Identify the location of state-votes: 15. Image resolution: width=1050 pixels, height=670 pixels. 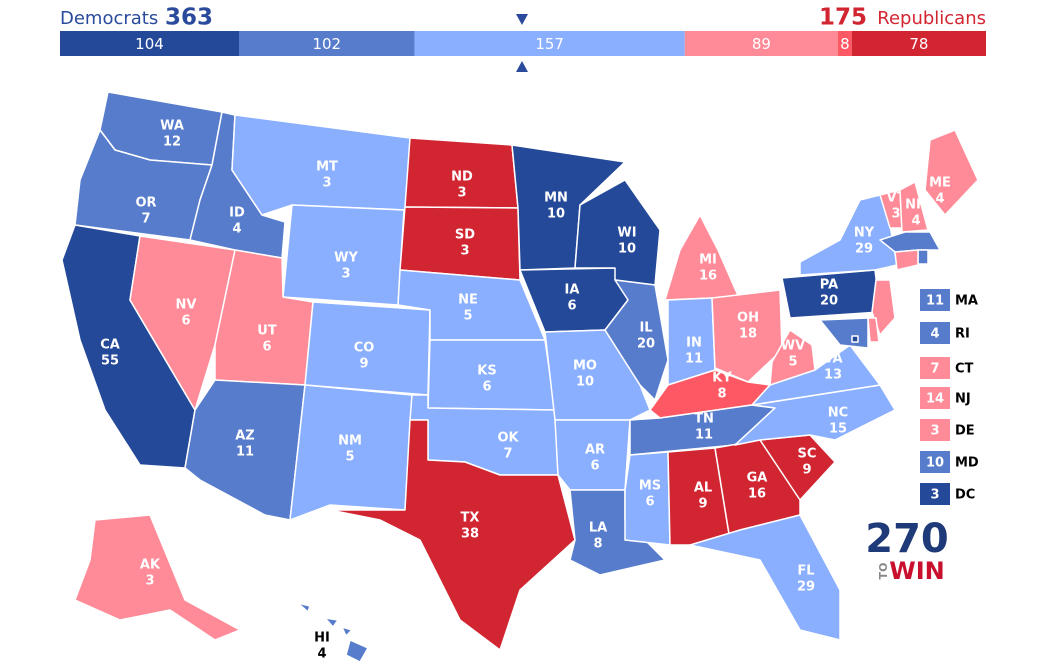
(838, 429).